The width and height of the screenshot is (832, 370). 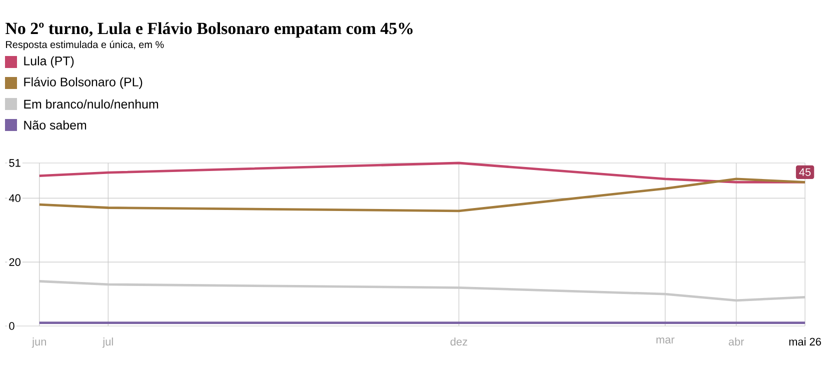 What do you see at coordinates (55, 125) in the screenshot?
I see `legend-label: Não sabem` at bounding box center [55, 125].